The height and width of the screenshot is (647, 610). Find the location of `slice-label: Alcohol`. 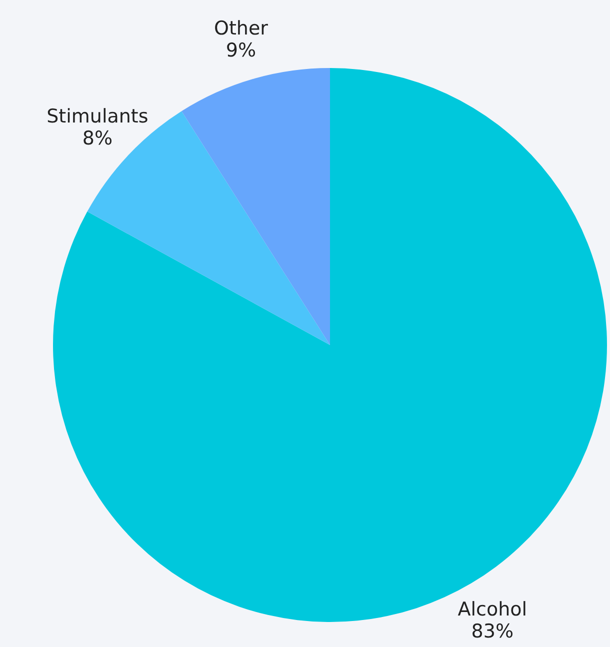

slice-label: Alcohol is located at coordinates (493, 609).